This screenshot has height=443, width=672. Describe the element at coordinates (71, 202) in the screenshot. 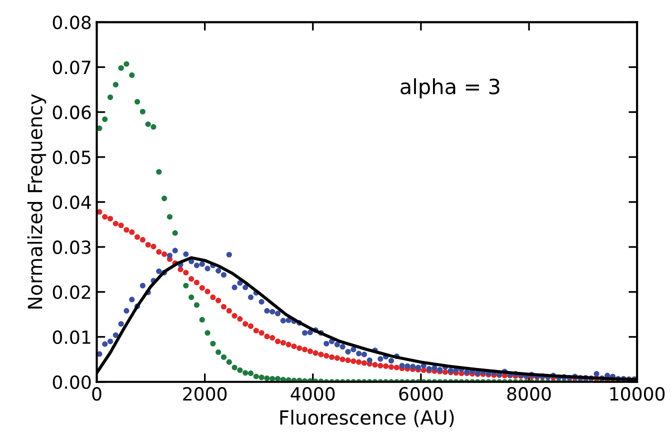

I see `y-tick-label: 0.04` at that location.